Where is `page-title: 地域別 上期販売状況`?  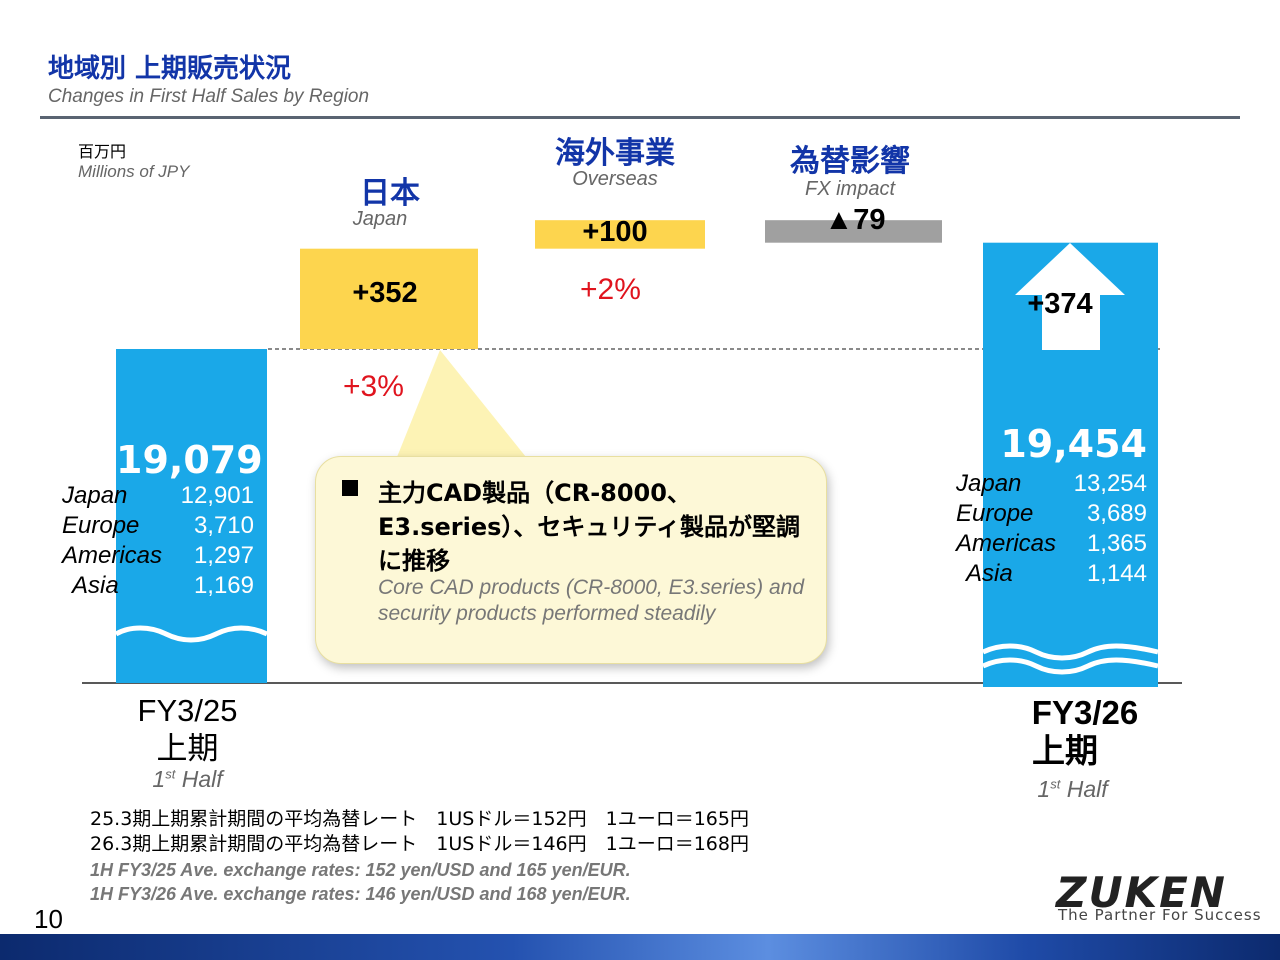 page-title: 地域別 上期販売状況 is located at coordinates (170, 69).